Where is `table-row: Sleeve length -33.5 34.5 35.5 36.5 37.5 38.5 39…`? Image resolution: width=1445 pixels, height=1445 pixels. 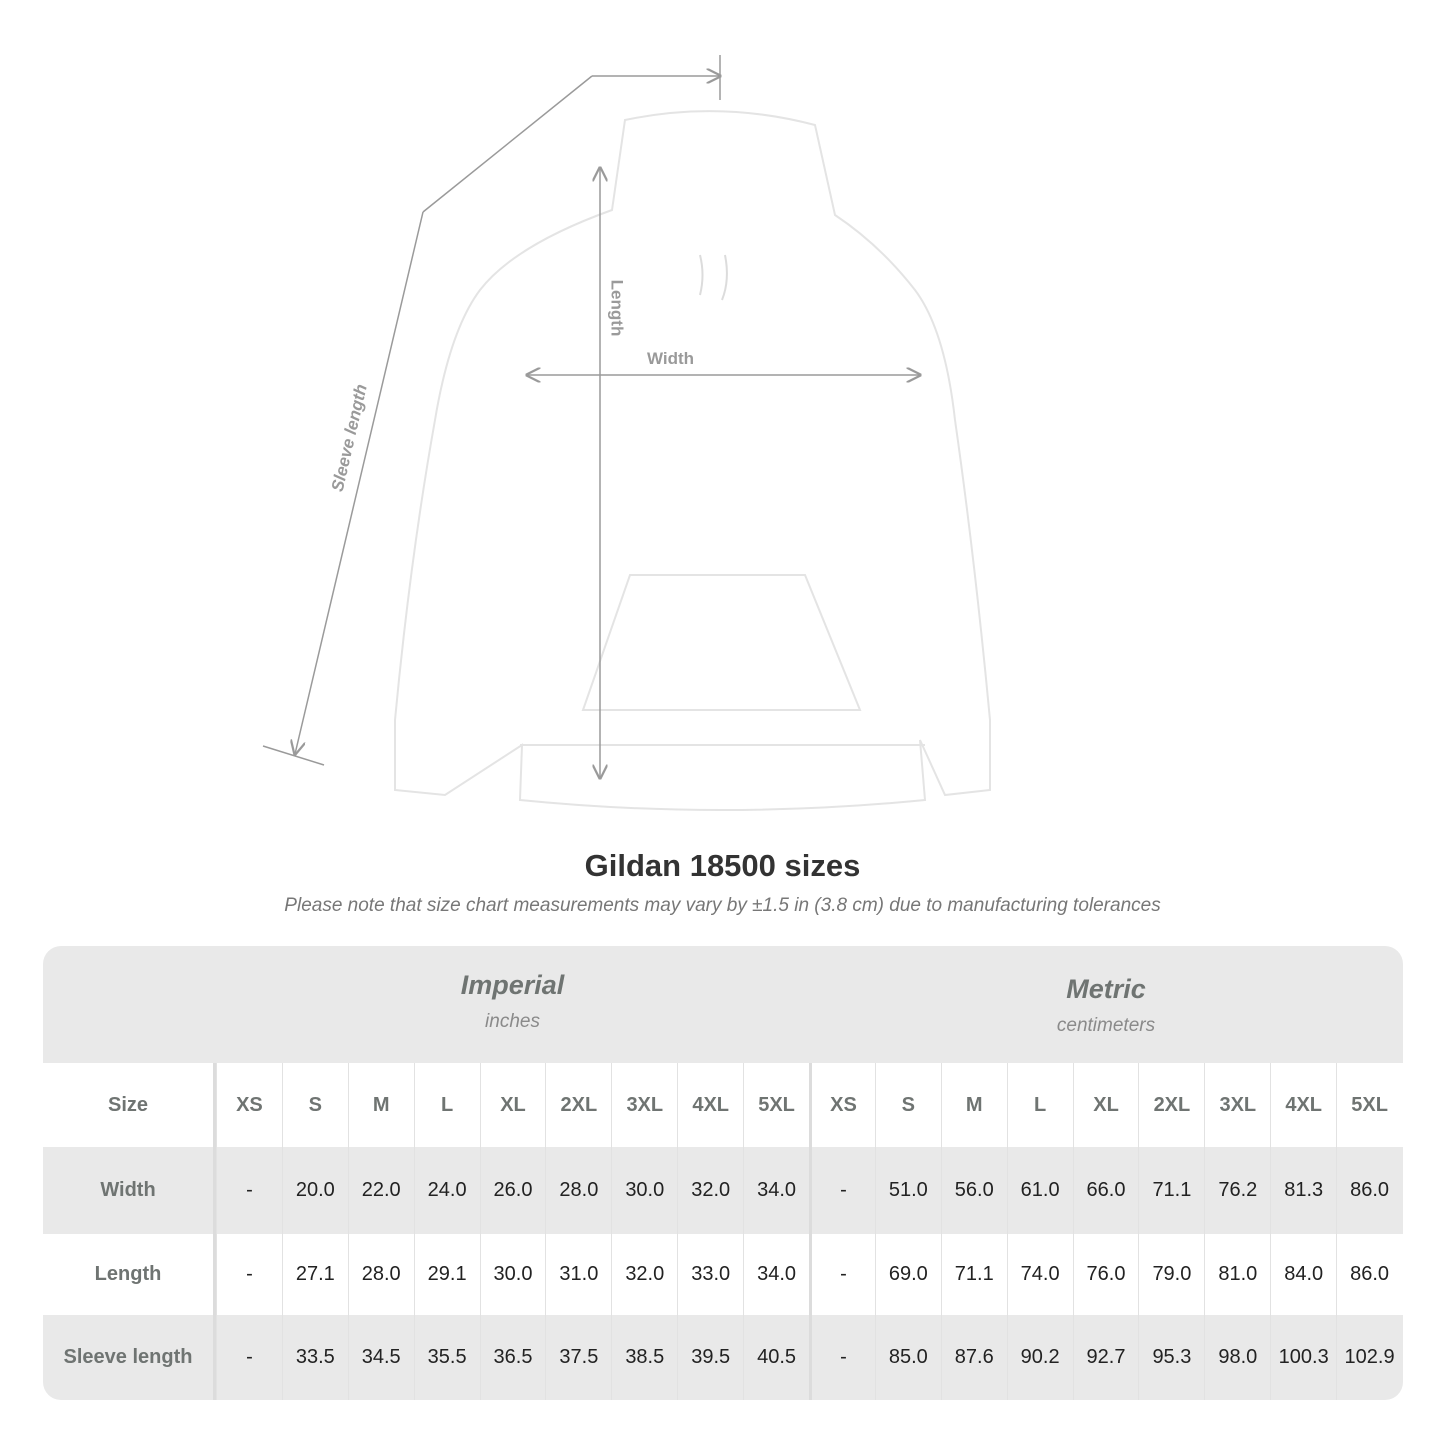
table-row: Sleeve length -33.5 34.5 35.5 36.5 37.5 38.5 39… is located at coordinates (723, 1357).